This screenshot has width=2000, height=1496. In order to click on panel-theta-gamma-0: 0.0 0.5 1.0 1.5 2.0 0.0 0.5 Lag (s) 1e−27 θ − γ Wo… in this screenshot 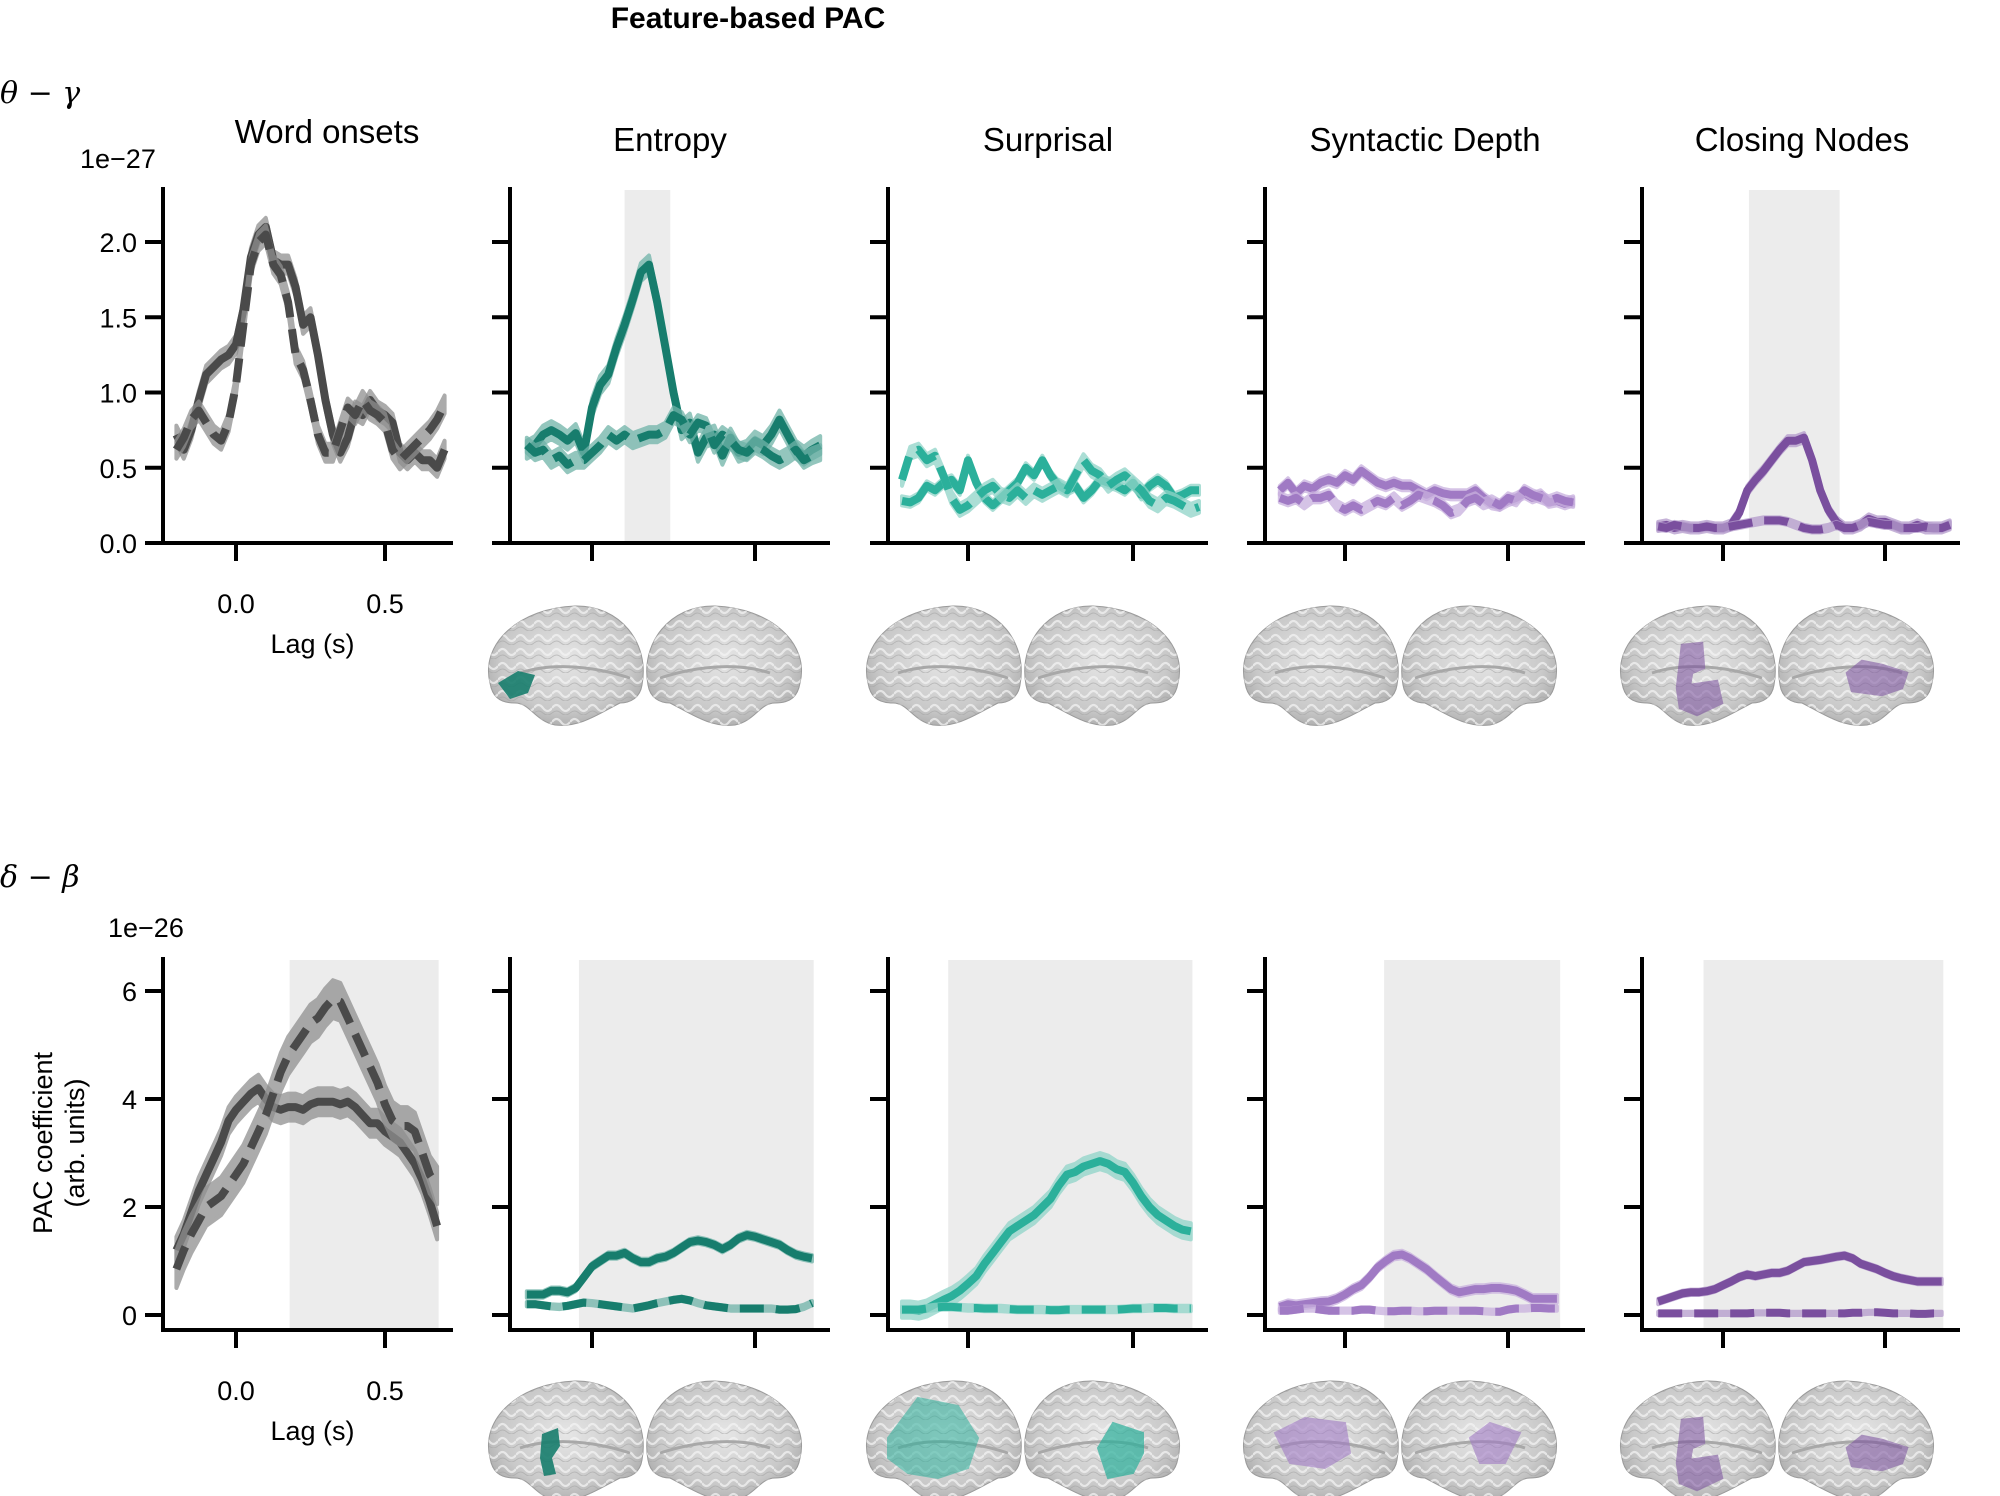, I will do `click(226, 367)`.